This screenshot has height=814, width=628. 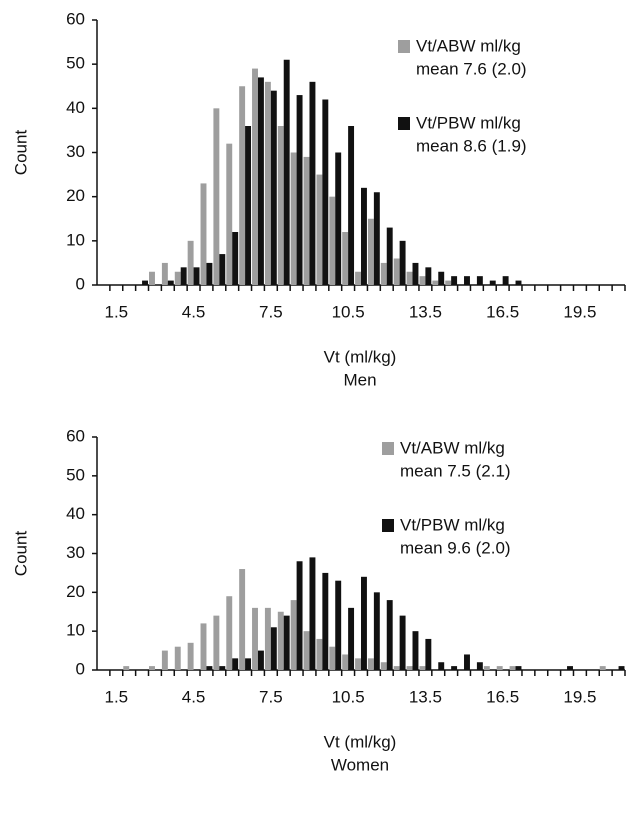 What do you see at coordinates (452, 524) in the screenshot?
I see `legend-label: Vt/PBW ml/kg` at bounding box center [452, 524].